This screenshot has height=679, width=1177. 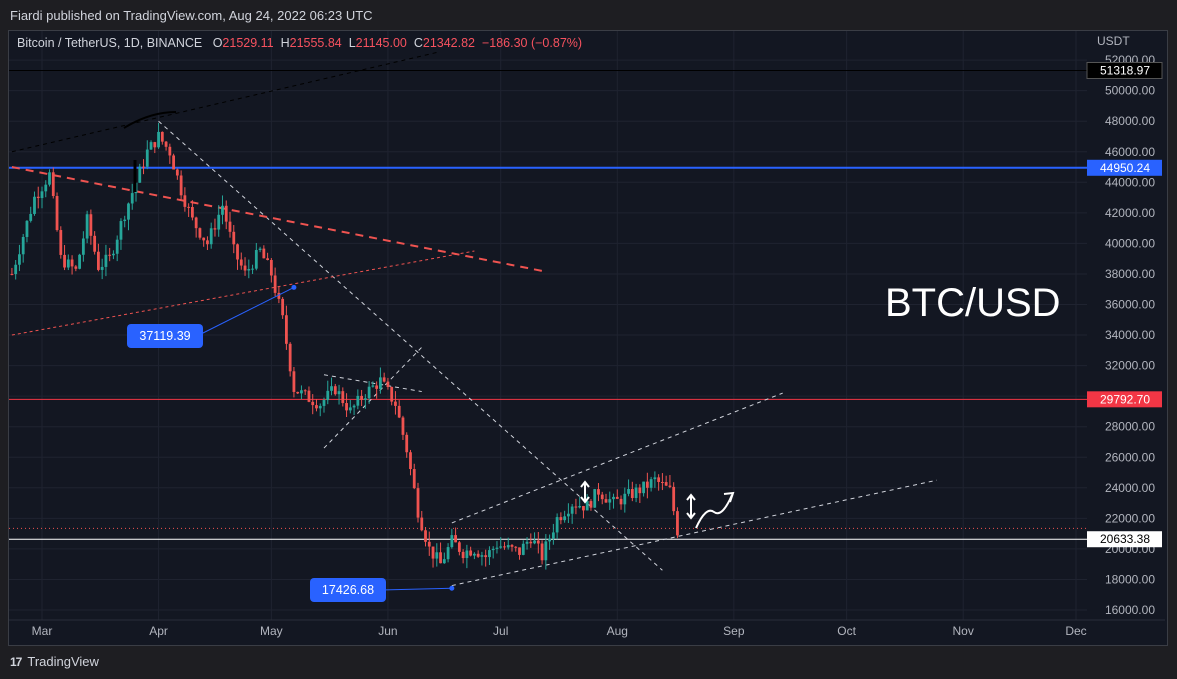 I want to click on arrow-head-icon, so click(x=585, y=500).